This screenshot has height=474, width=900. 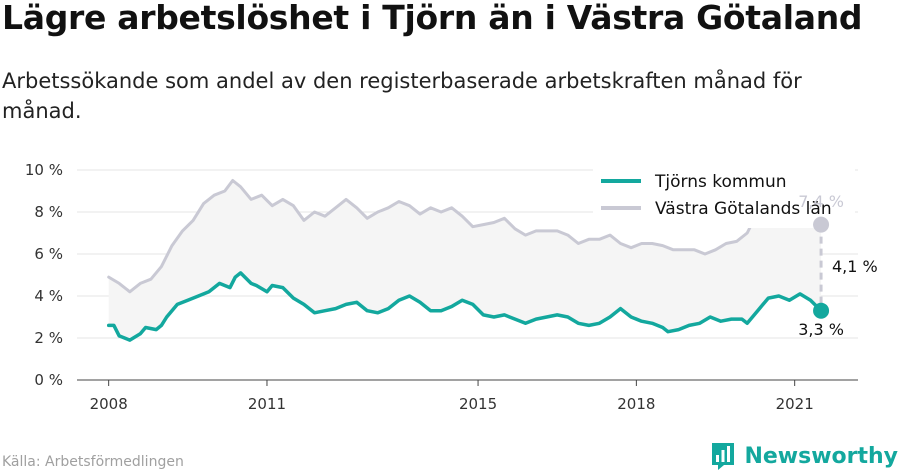 I want to click on y-tick-label: 2 %, so click(x=48, y=338).